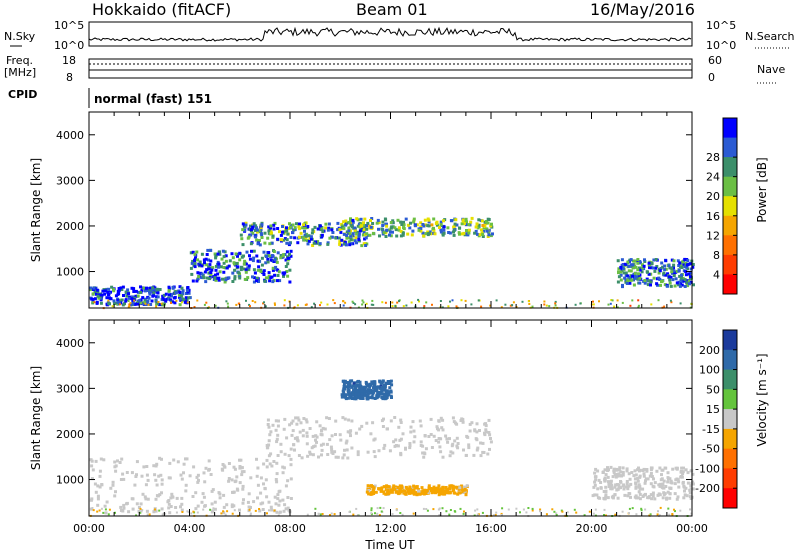 The image size is (800, 554). I want to click on colorbar-tick-label: 200, so click(709, 350).